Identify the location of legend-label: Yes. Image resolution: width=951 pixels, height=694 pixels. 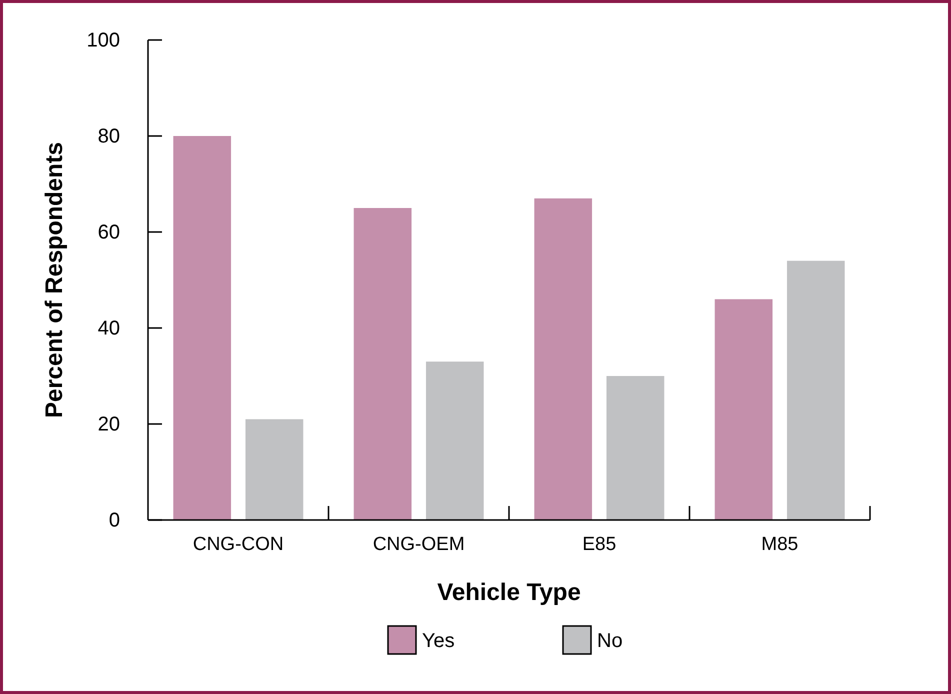
(438, 641).